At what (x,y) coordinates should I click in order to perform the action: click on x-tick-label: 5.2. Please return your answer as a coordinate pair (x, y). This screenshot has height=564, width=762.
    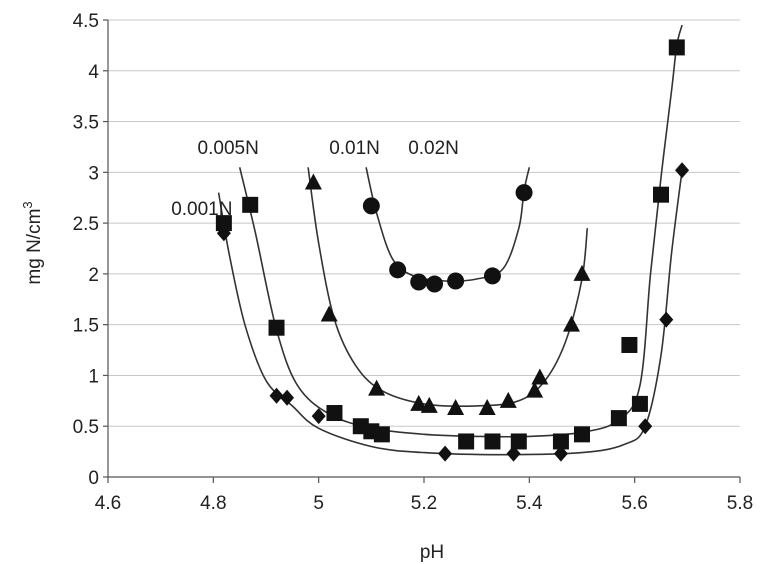
    Looking at the image, I should click on (424, 503).